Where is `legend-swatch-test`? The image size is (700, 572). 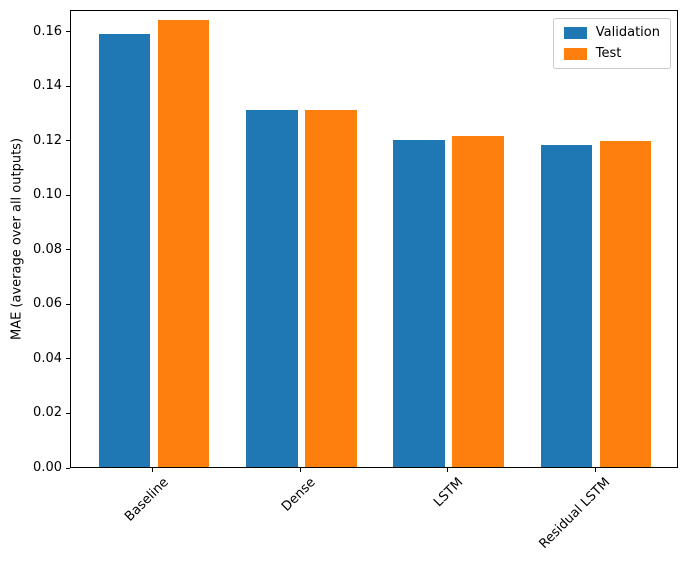
legend-swatch-test is located at coordinates (575, 54).